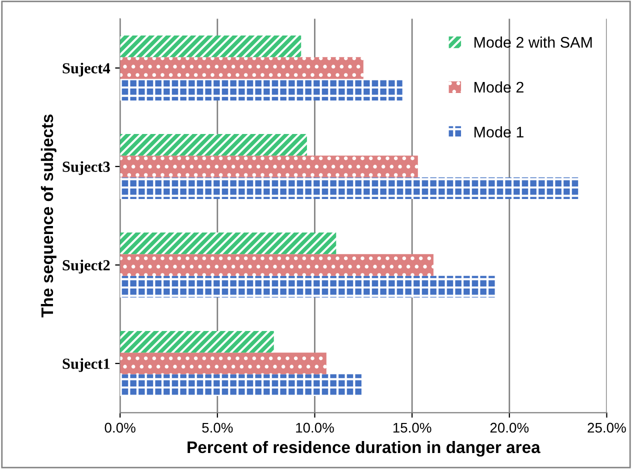 The height and width of the screenshot is (469, 632). I want to click on legend-label: Mode 1, so click(499, 132).